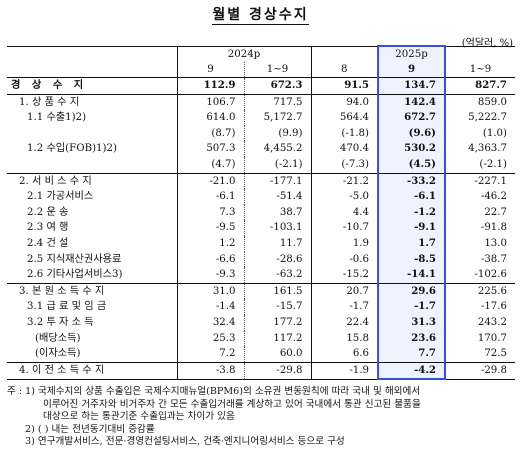  I want to click on cell-value: -29.8, so click(480, 370).